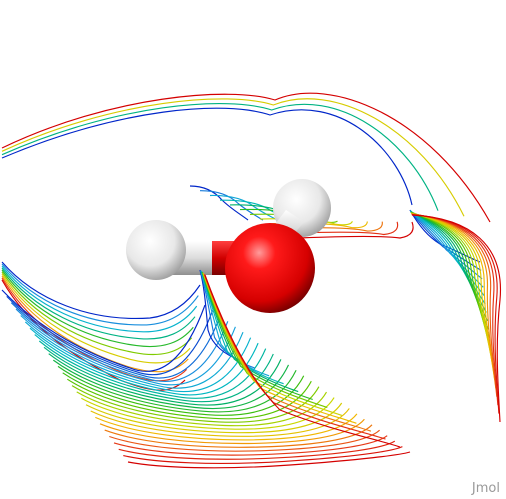 This screenshot has height=499, width=506. Describe the element at coordinates (156, 250) in the screenshot. I see `hydrogen-atom-left` at that location.